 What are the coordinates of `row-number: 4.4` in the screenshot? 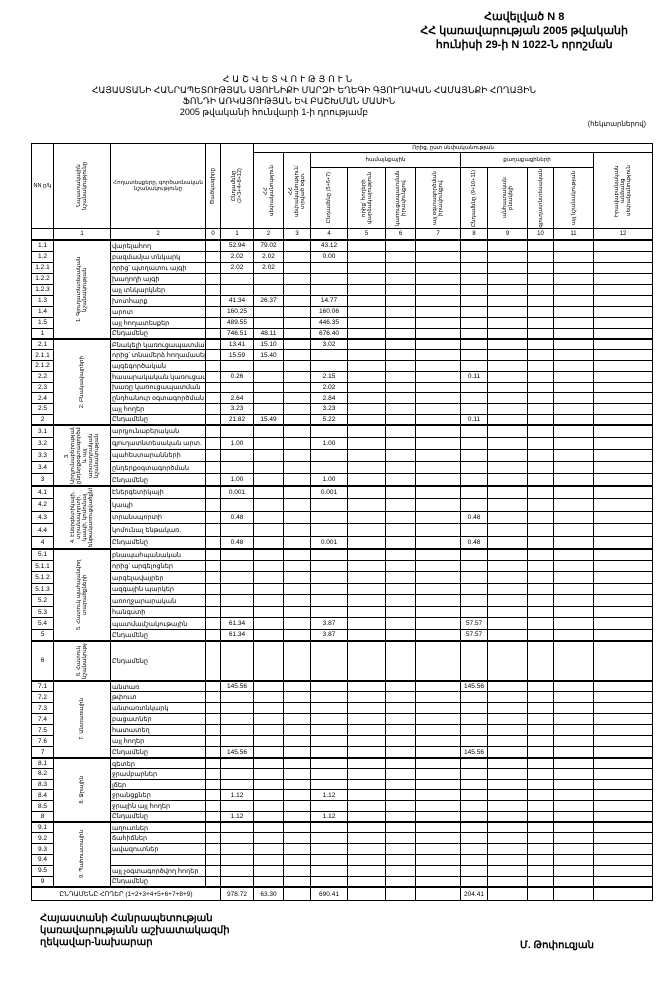 It's located at (42, 530).